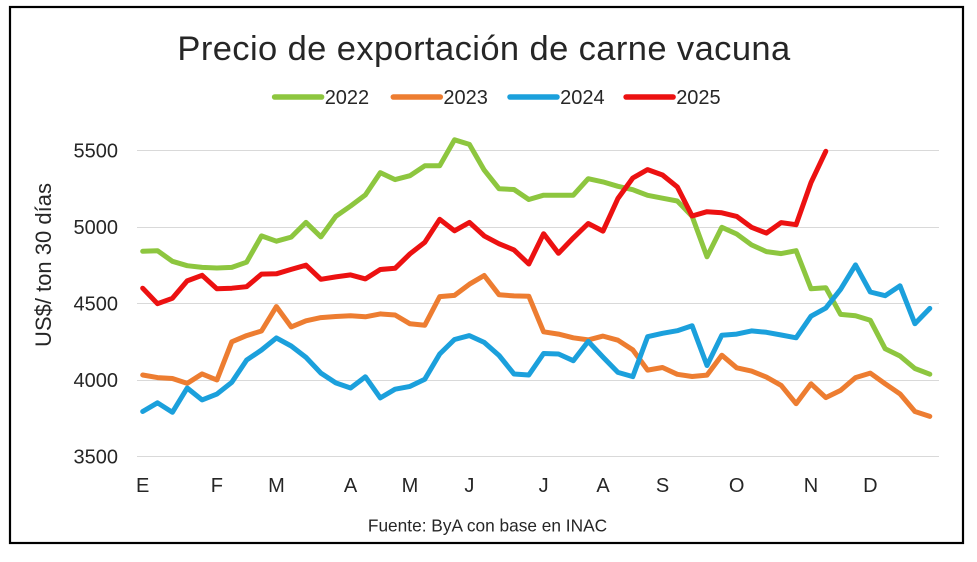 Image resolution: width=977 pixels, height=562 pixels. I want to click on svg-text: 2025, so click(698, 98).